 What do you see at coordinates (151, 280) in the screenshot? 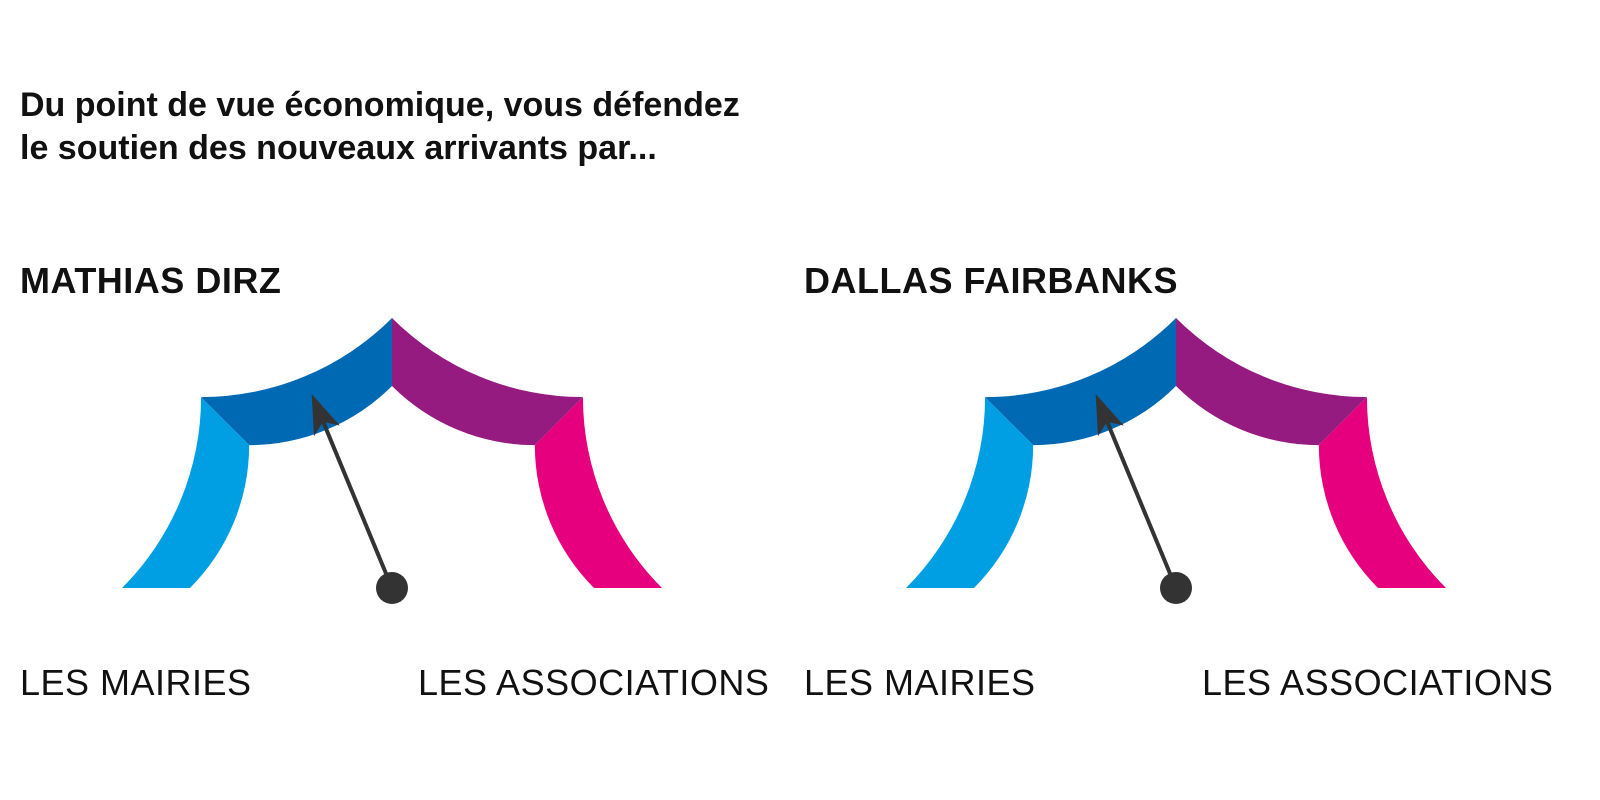
I see `person-name: MATHIAS DIRZ` at bounding box center [151, 280].